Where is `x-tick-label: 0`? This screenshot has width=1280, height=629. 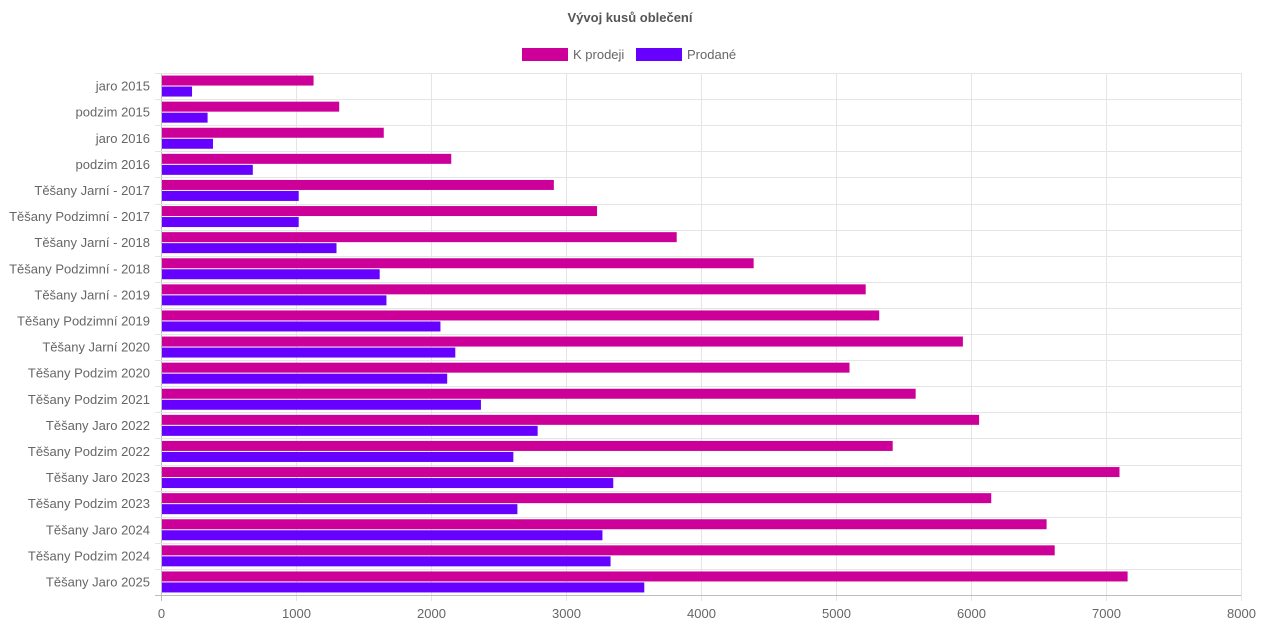 x-tick-label: 0 is located at coordinates (161, 613).